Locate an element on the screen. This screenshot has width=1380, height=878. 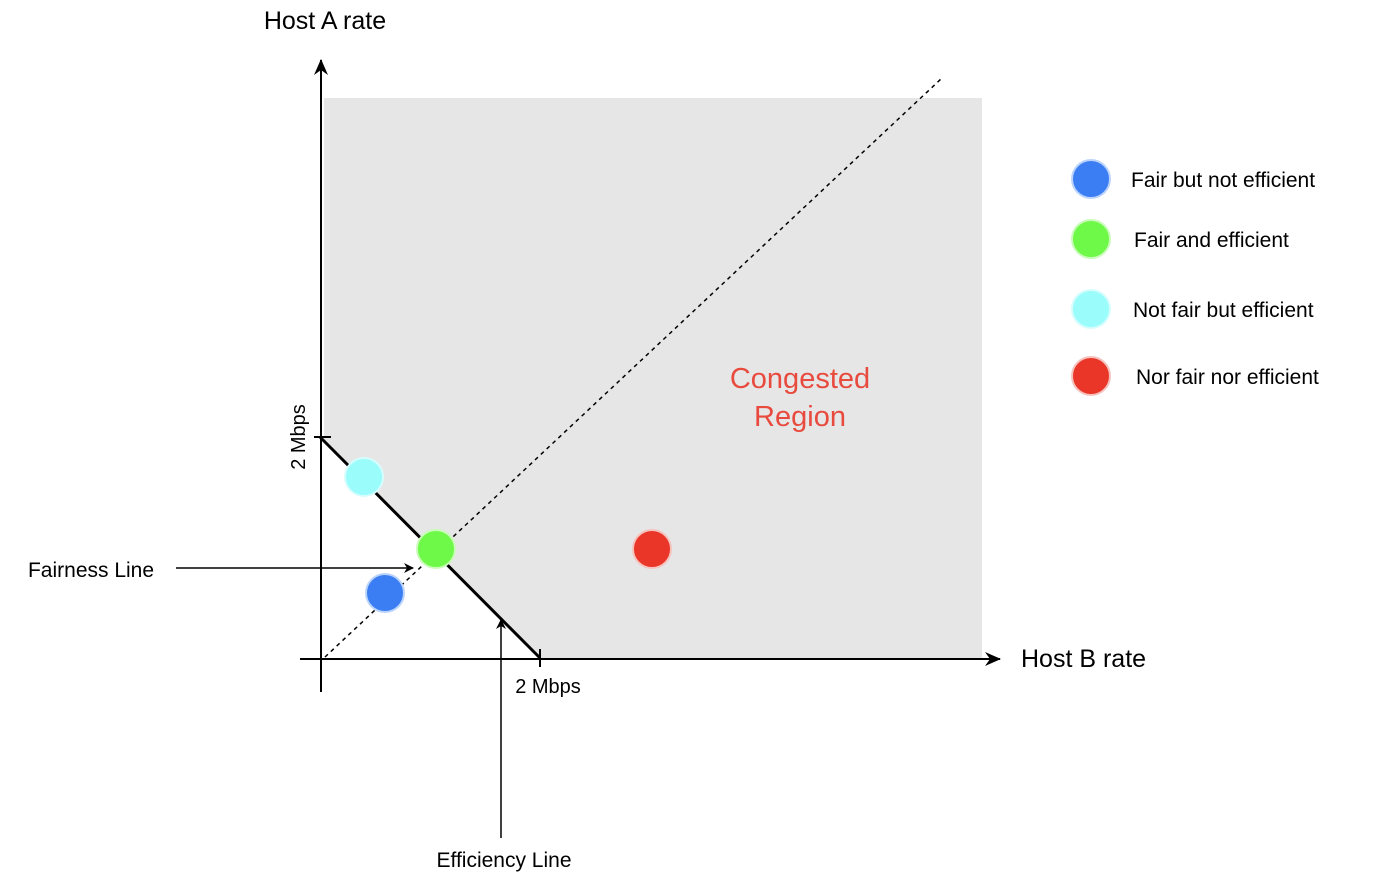
efficiency-line-label: Efficiency Line is located at coordinates (503, 860).